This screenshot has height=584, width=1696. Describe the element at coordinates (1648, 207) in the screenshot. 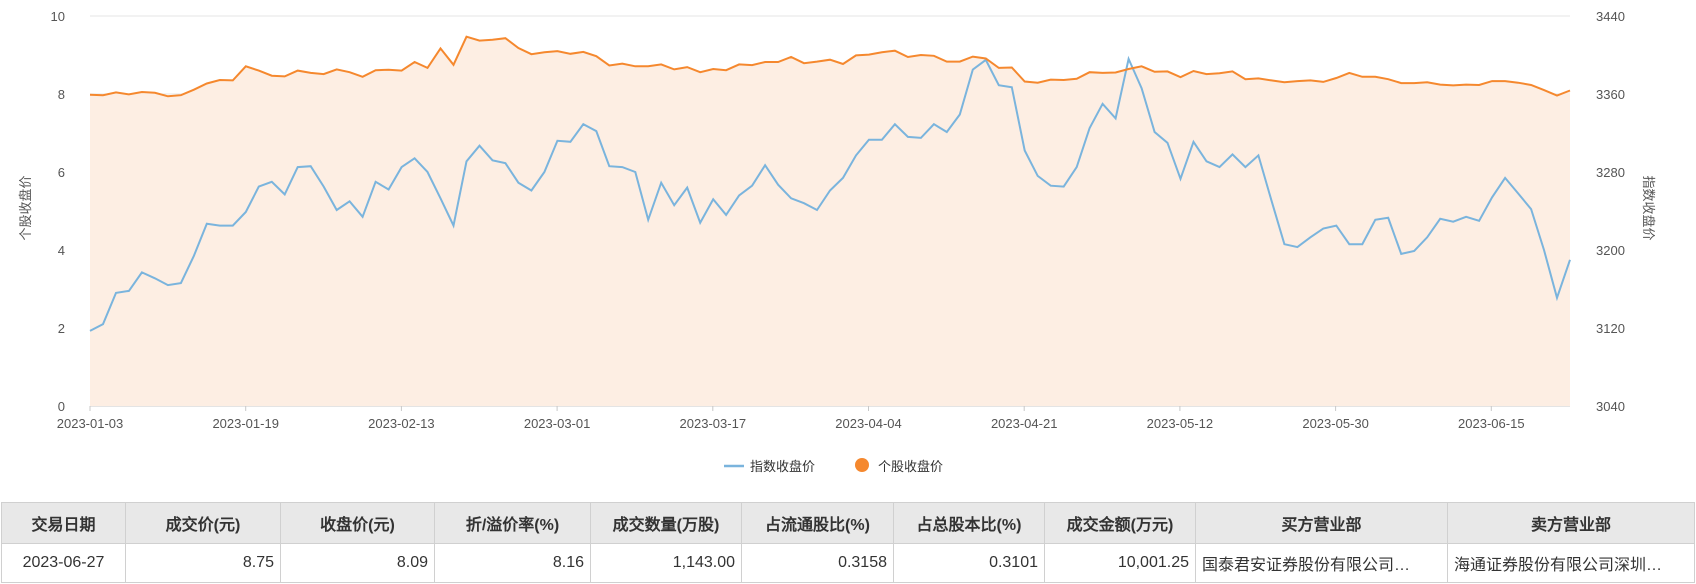

I see `right-axis-title: 指数收盘价` at that location.